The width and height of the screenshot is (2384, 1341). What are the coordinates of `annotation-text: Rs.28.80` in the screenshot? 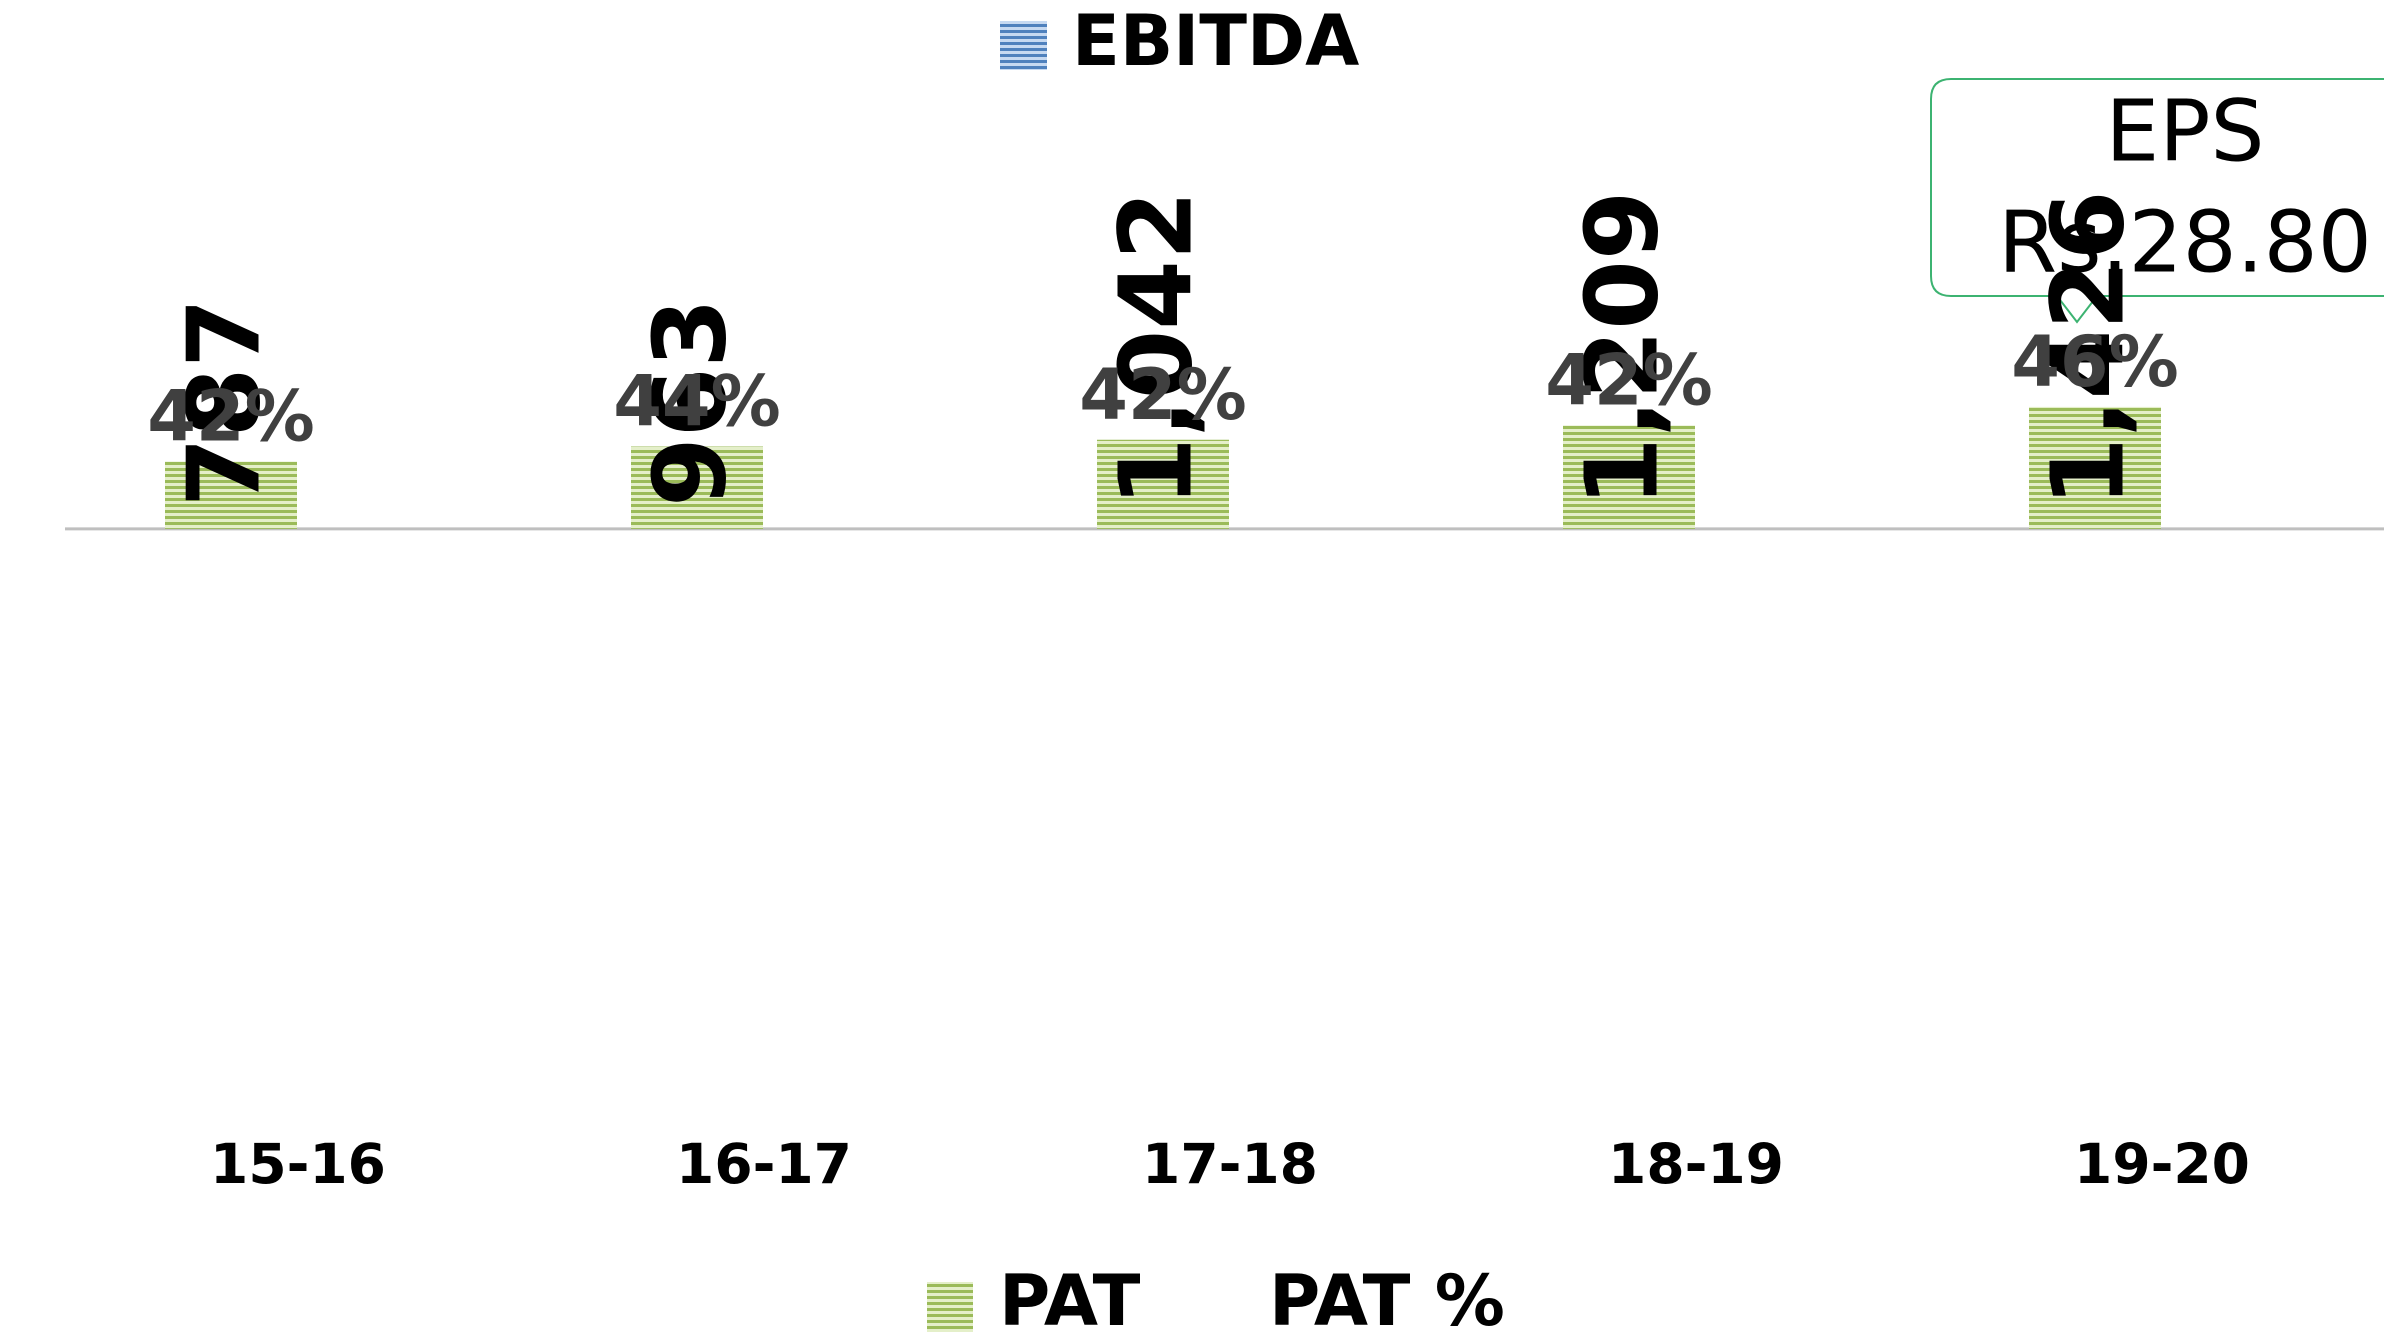 It's located at (2185, 242).